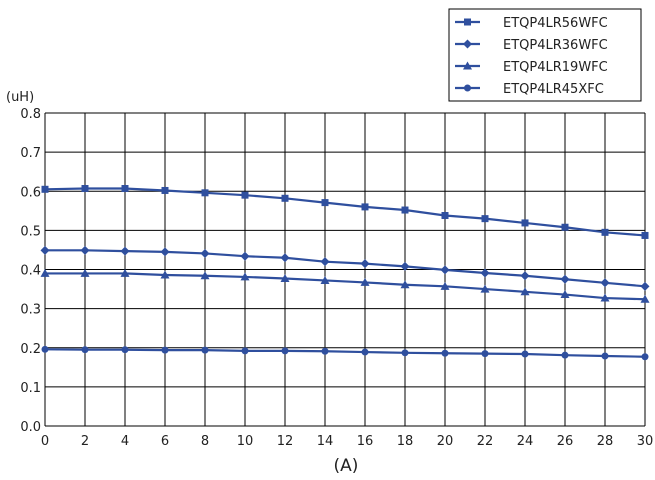 The width and height of the screenshot is (655, 480). What do you see at coordinates (205, 441) in the screenshot?
I see `x-tick-label: 8` at bounding box center [205, 441].